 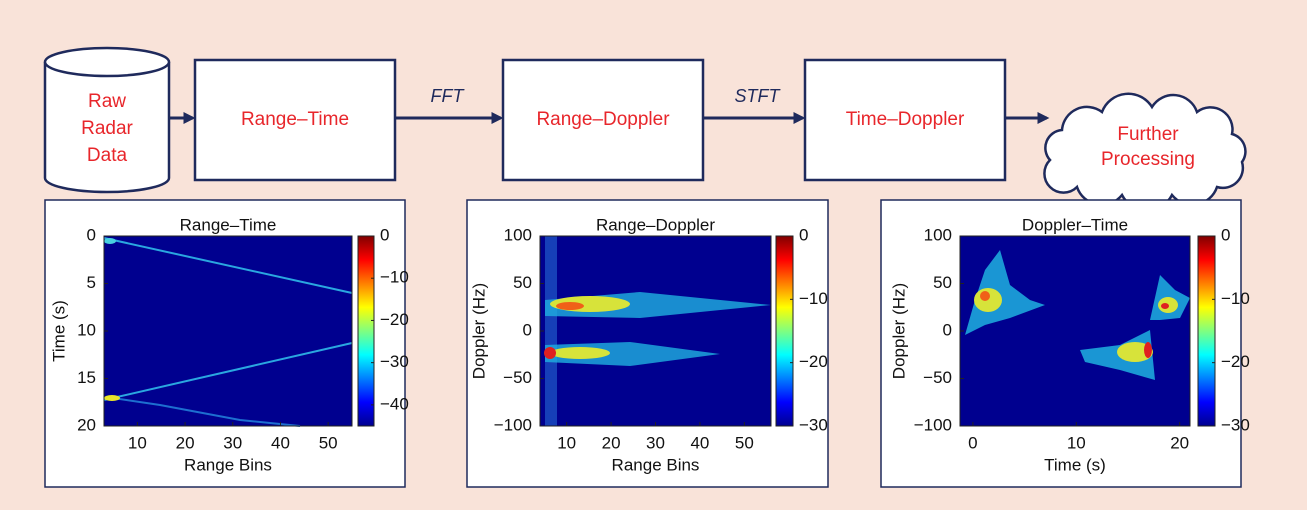 What do you see at coordinates (1075, 224) in the screenshot?
I see `plot-title: Doppler–Time` at bounding box center [1075, 224].